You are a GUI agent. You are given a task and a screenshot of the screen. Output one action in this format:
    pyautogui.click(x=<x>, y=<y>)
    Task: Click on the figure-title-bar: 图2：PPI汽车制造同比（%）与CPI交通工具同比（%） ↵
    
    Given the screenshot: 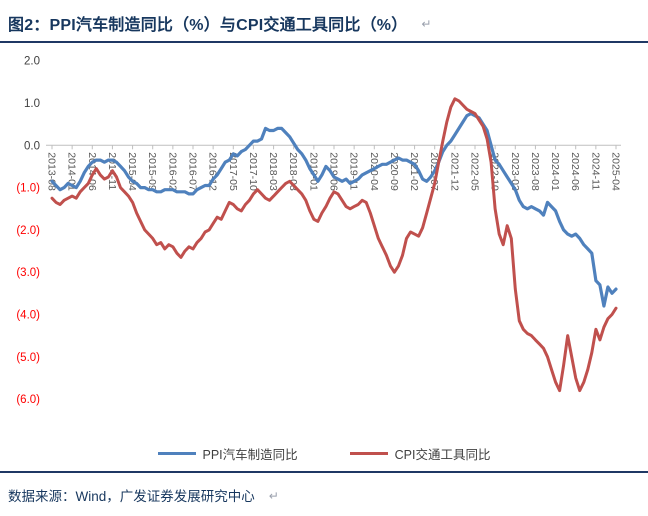 What is the action you would take?
    pyautogui.click(x=324, y=21)
    